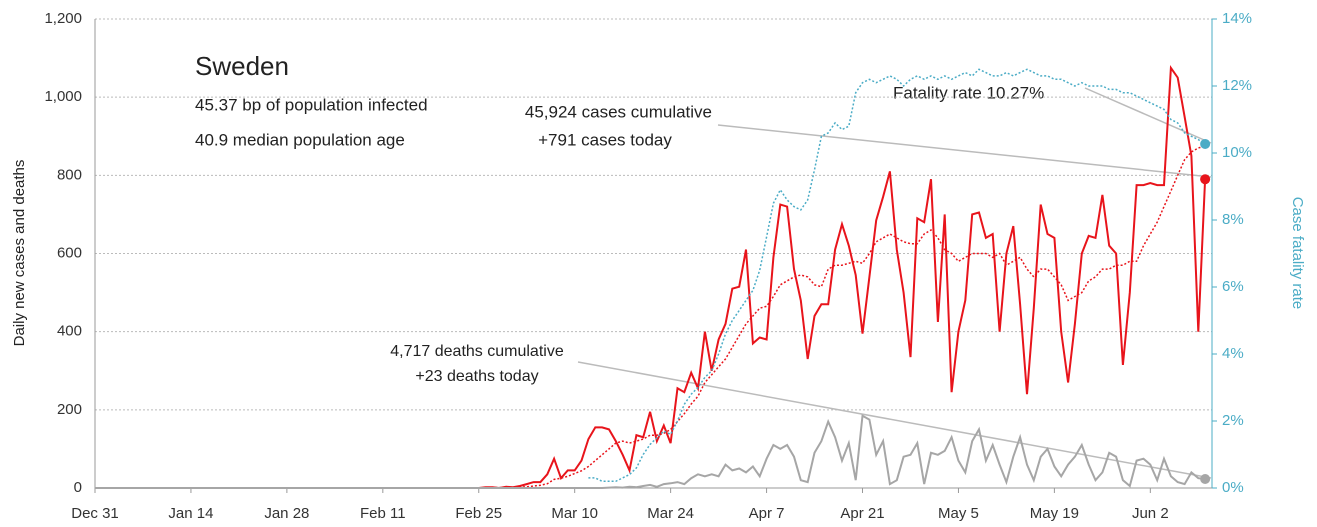  I want to click on y2-tick-label: 14%, so click(1237, 18).